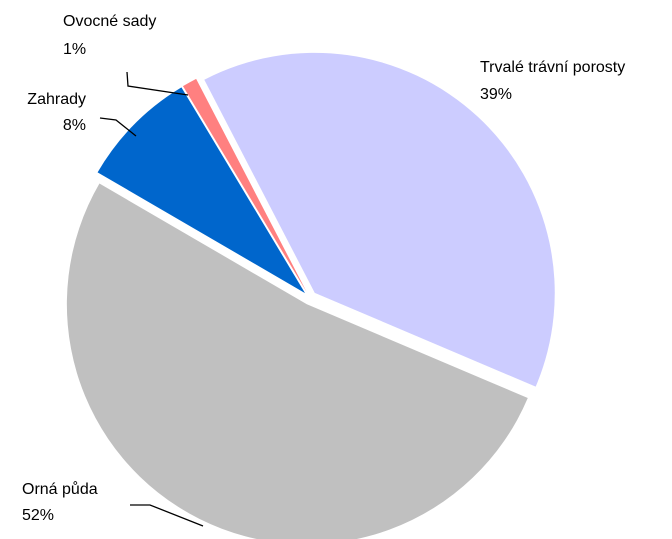  I want to click on slice-value-label: 1%, so click(74, 49).